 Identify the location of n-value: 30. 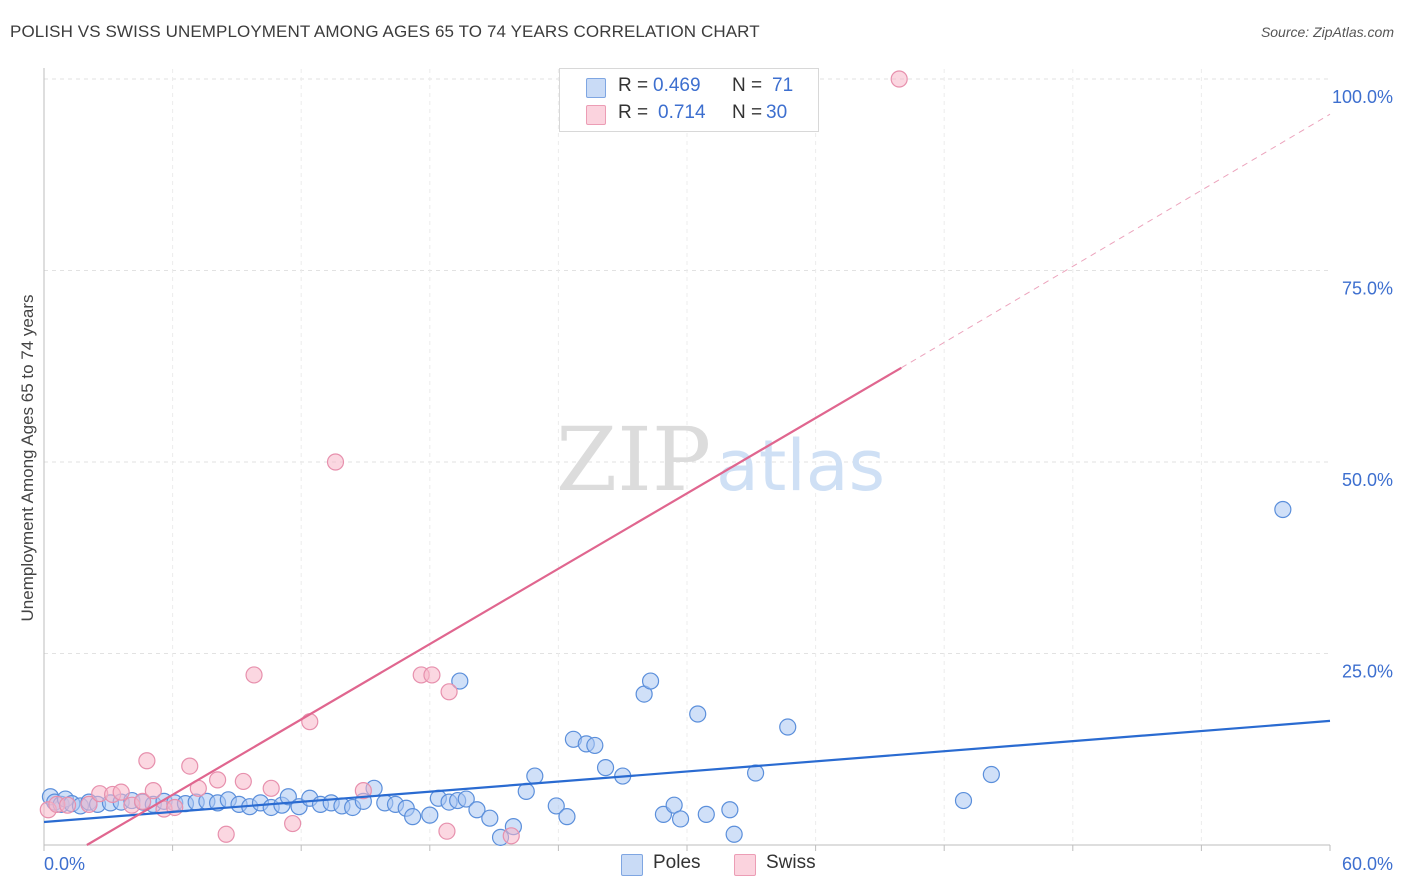
(777, 112).